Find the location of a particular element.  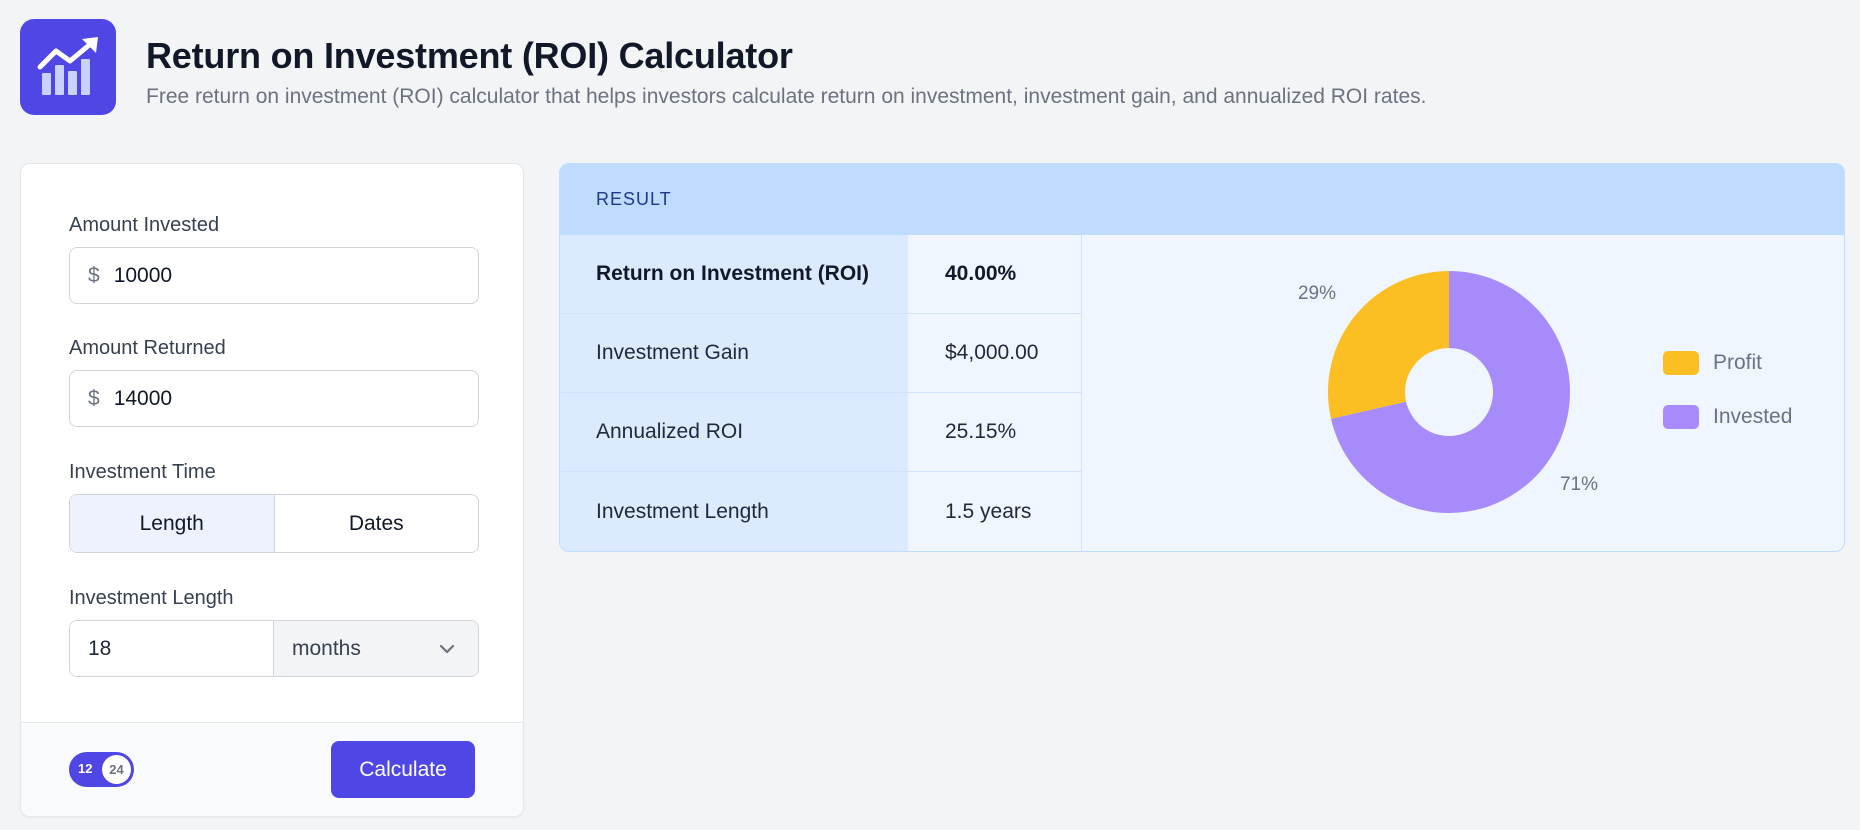

length-unit-select: months is located at coordinates (376, 648).